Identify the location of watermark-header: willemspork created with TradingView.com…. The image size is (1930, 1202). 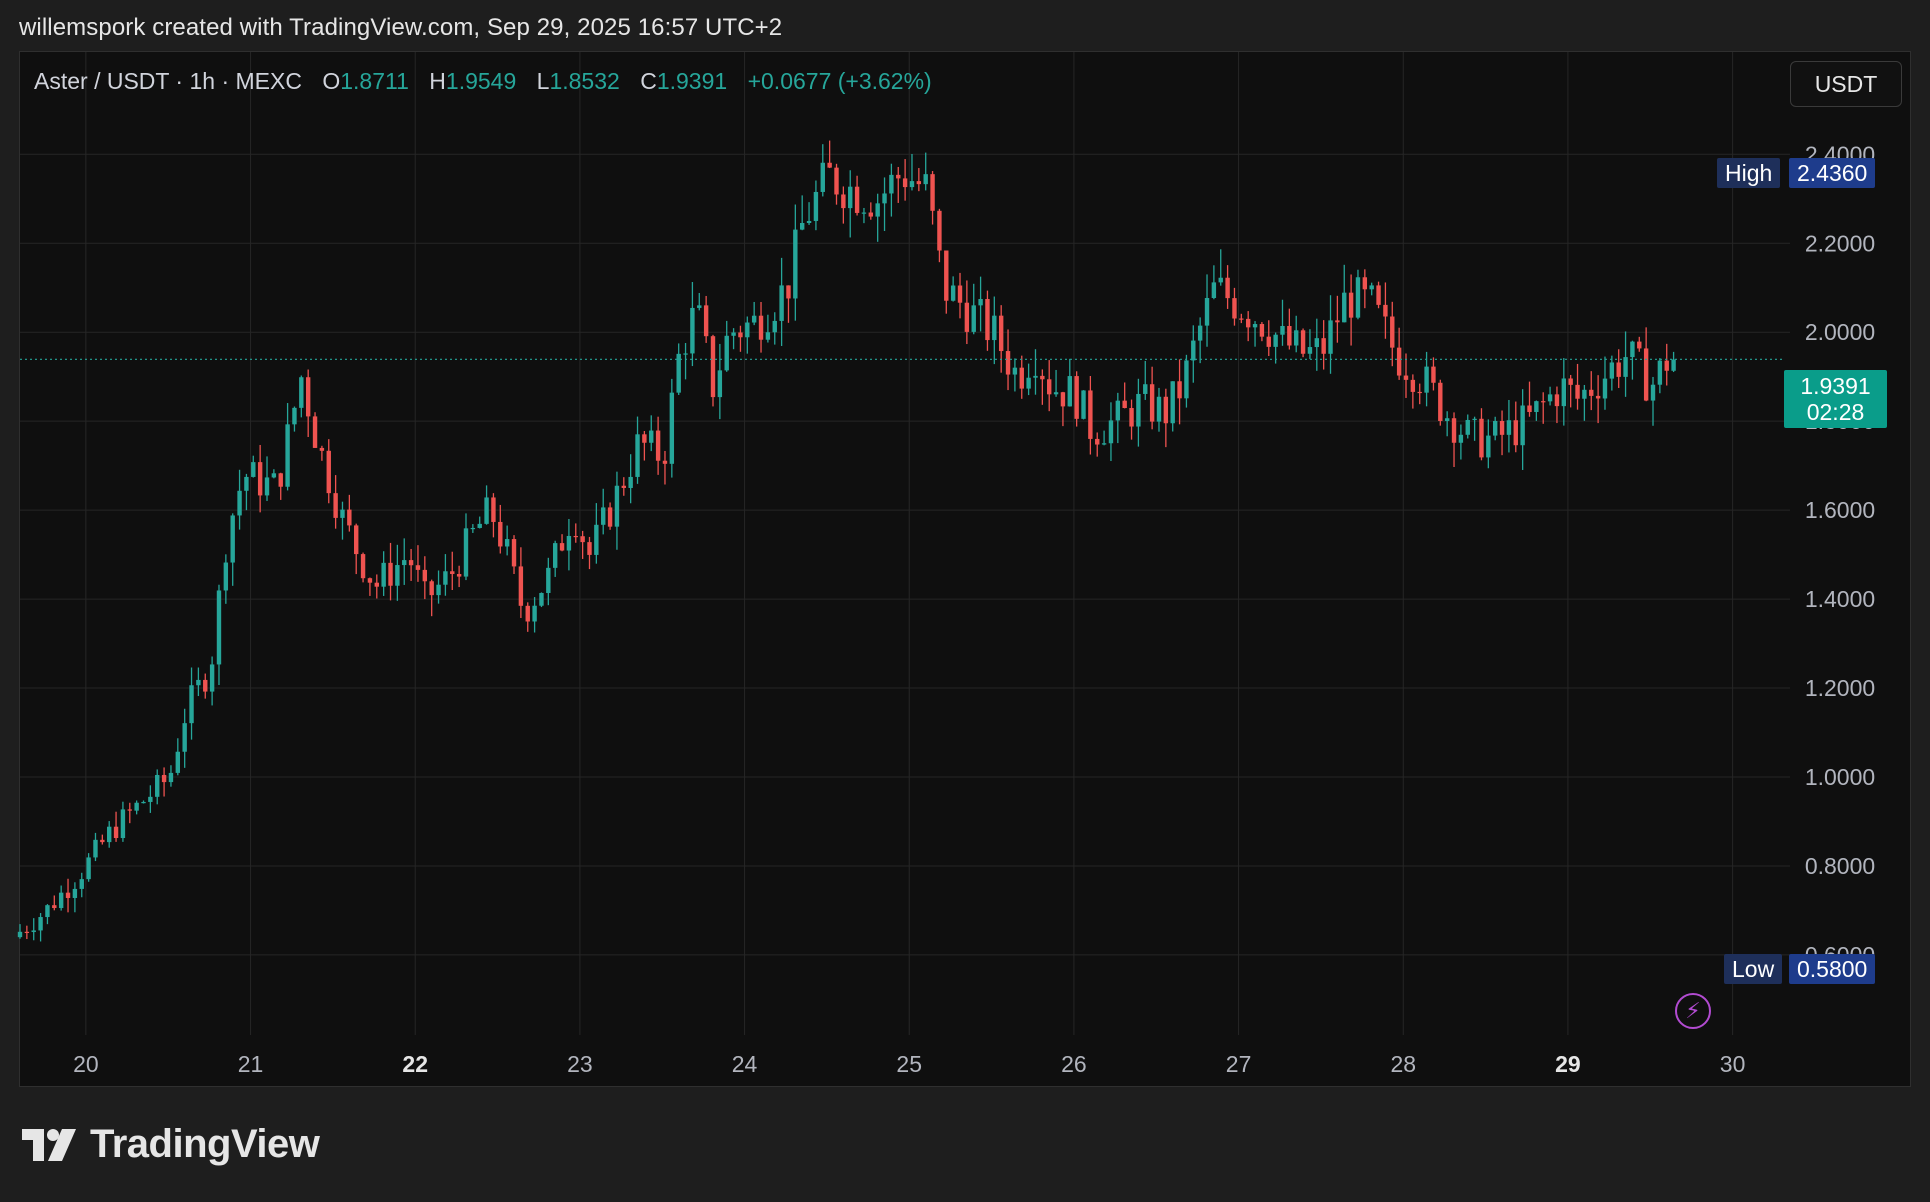
(401, 27).